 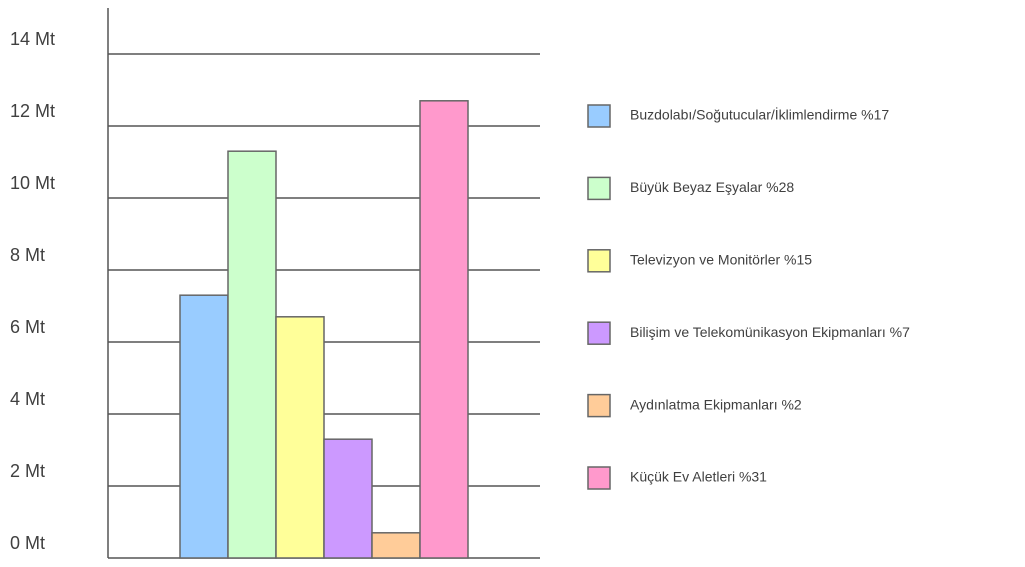 What do you see at coordinates (716, 404) in the screenshot?
I see `legend-label: Aydınlatma Ekipmanları %2` at bounding box center [716, 404].